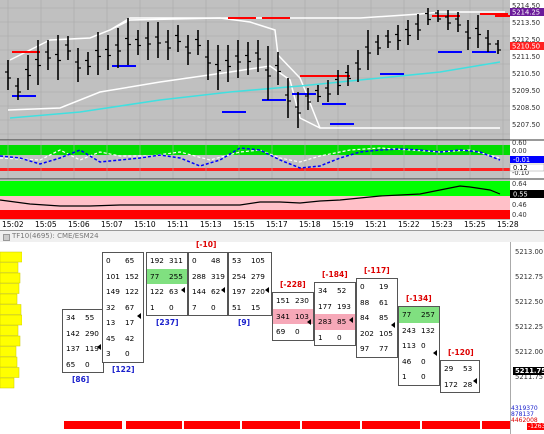 The height and width of the screenshot is (434, 544). I want to click on bid-volume: 243, so click(409, 330).